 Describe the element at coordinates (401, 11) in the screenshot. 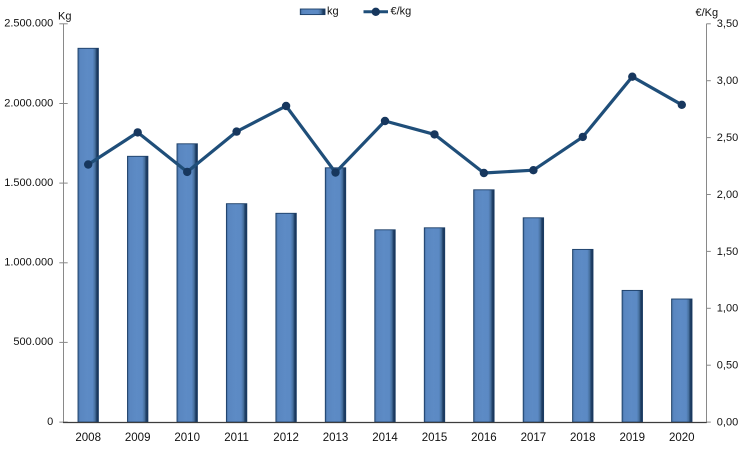

I see `svg-text: €/kg` at that location.